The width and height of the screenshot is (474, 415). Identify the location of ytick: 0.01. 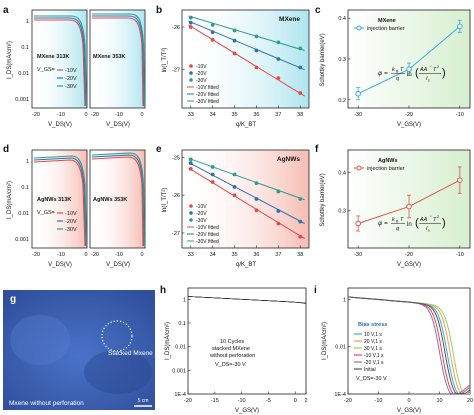
(23, 214).